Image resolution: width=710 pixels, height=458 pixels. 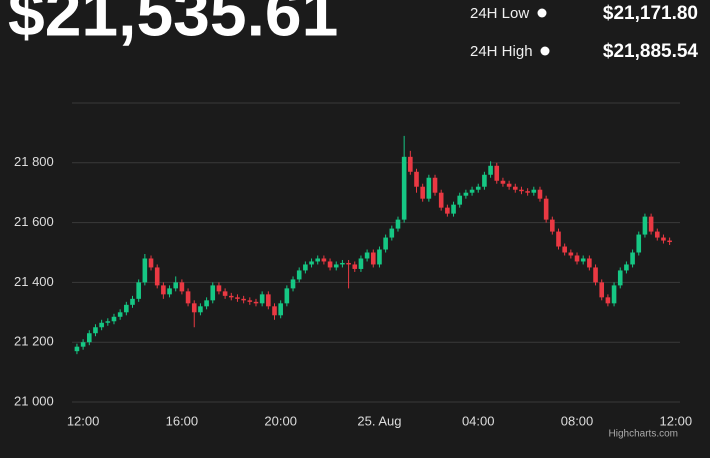 What do you see at coordinates (379, 420) in the screenshot?
I see `x-tick-label: 25. Aug` at bounding box center [379, 420].